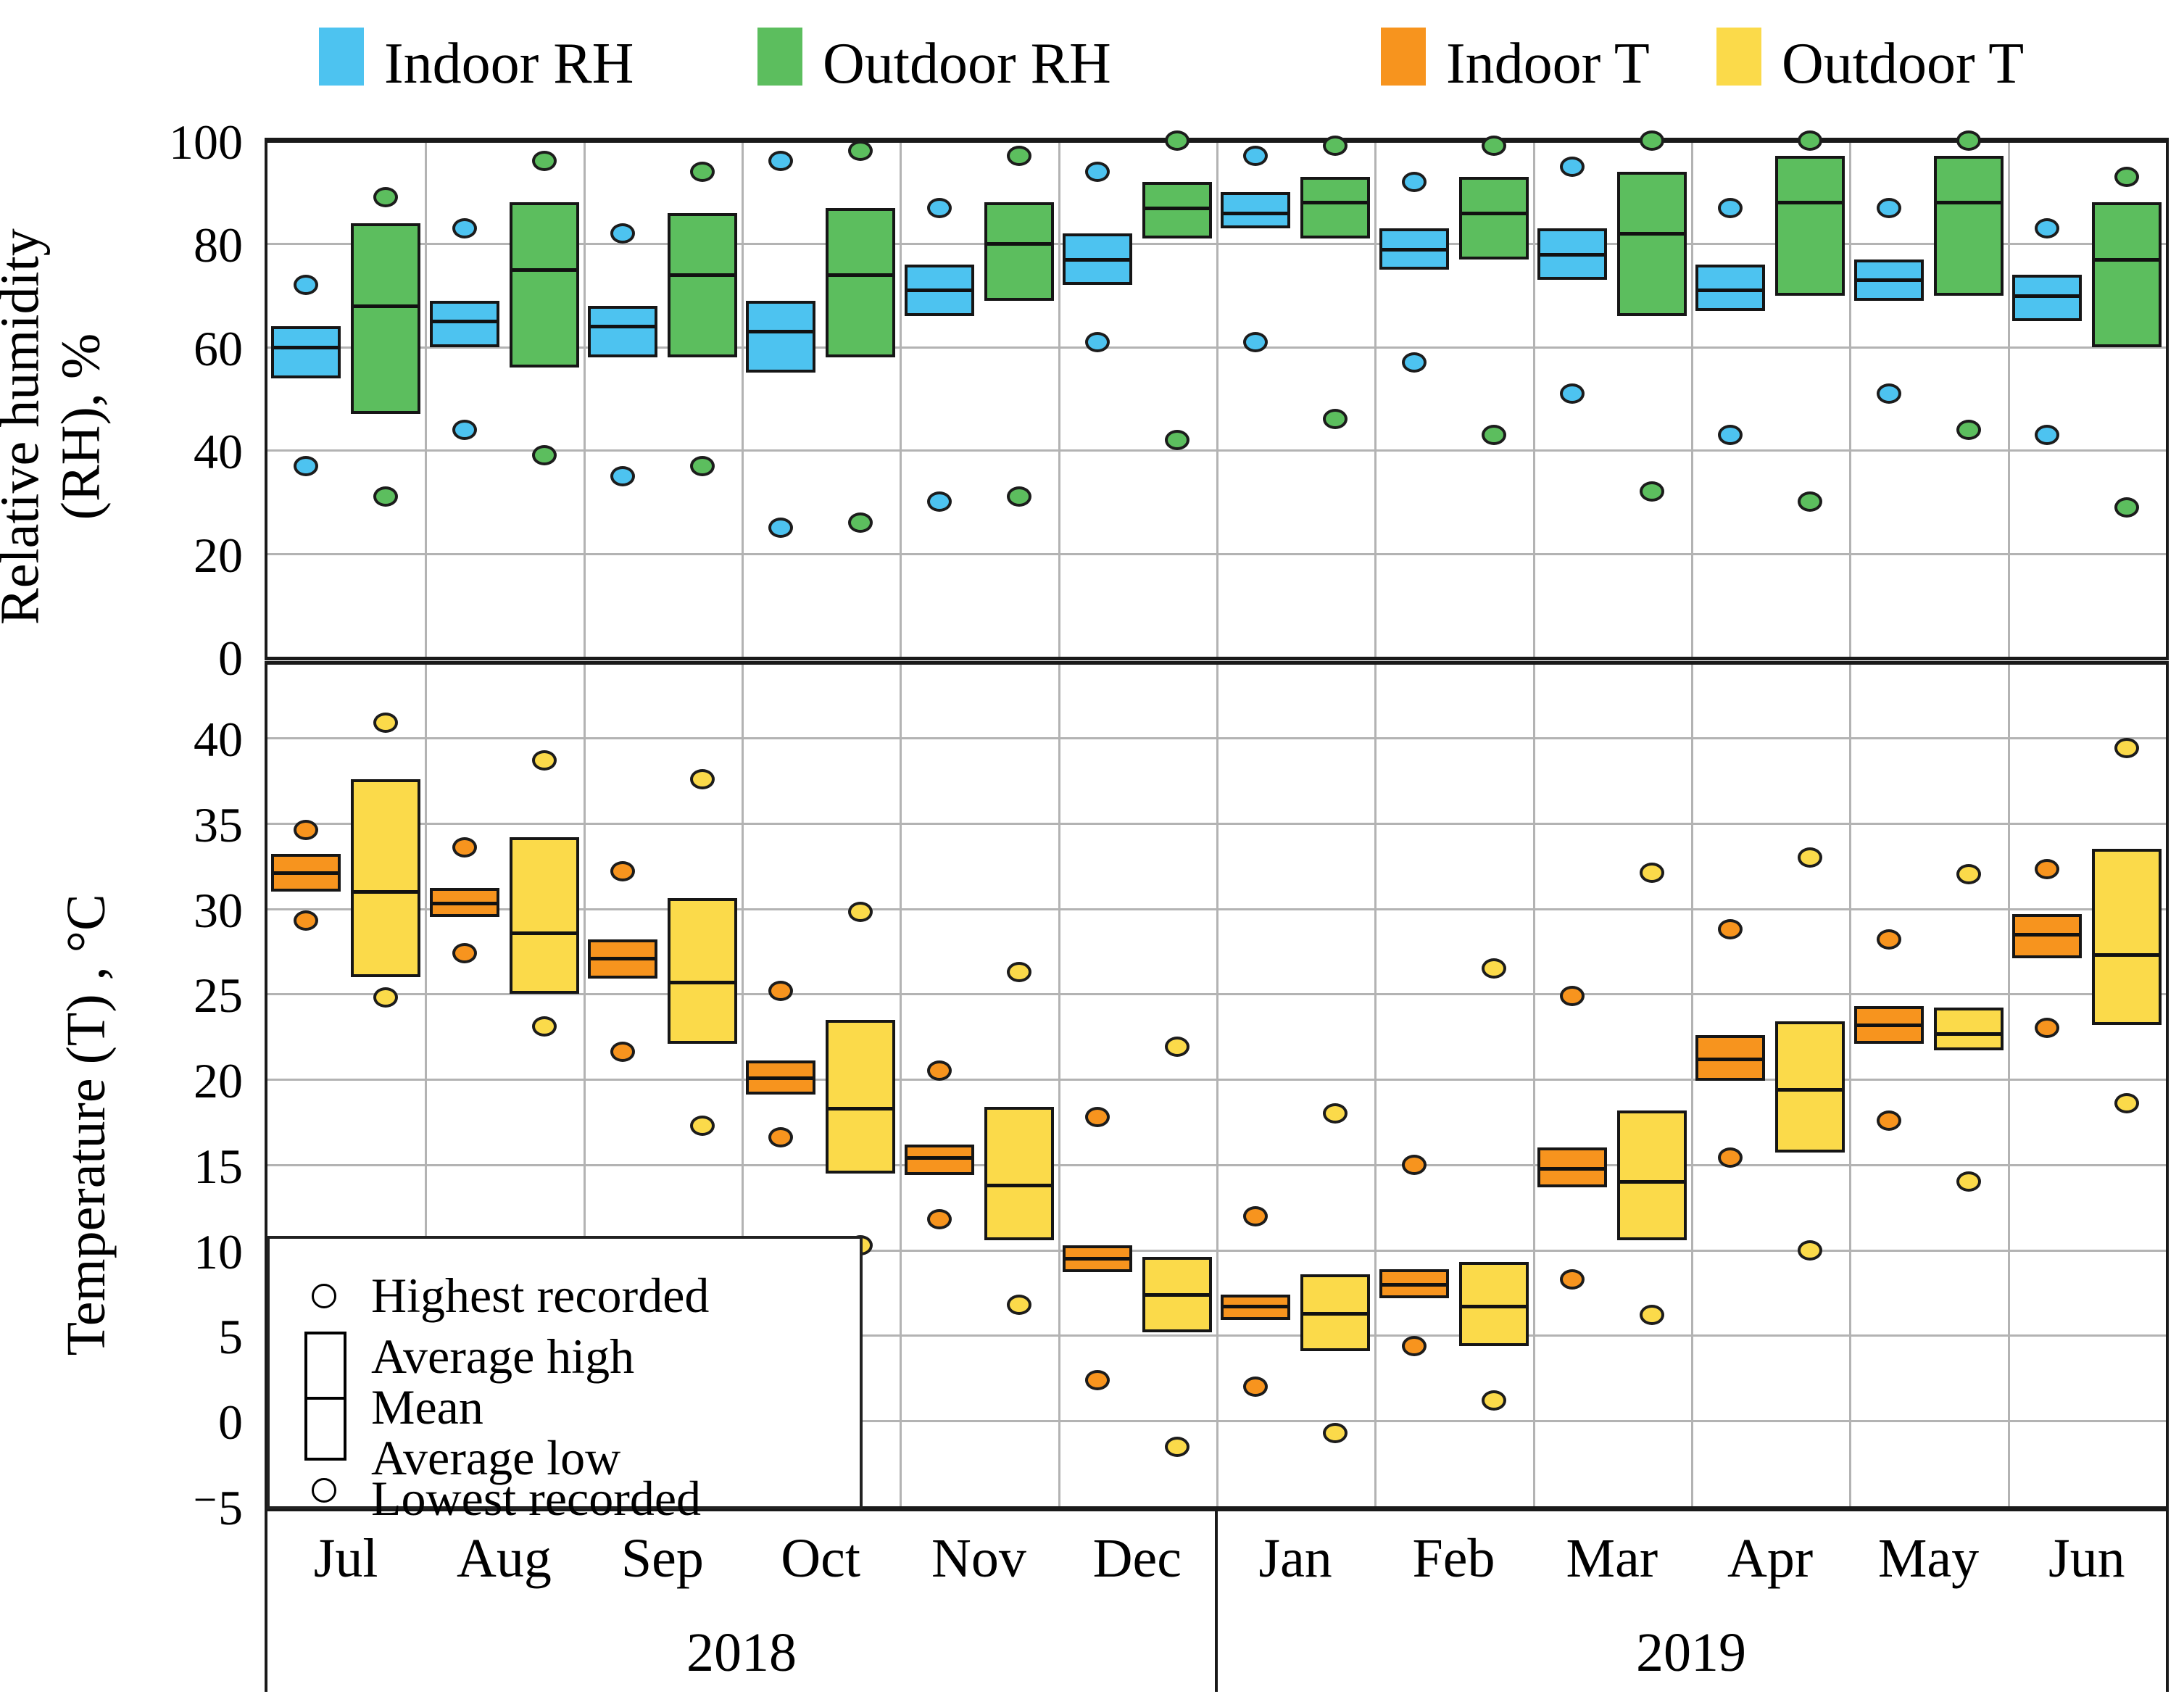 Image resolution: width=2184 pixels, height=1694 pixels. What do you see at coordinates (1770, 1559) in the screenshot?
I see `month-label-apr: Apr` at bounding box center [1770, 1559].